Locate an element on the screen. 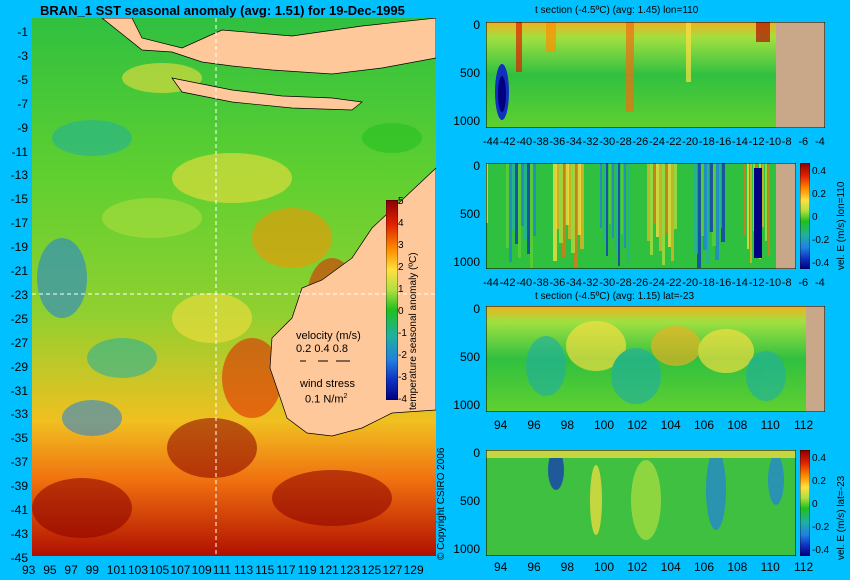 Image resolution: width=850 pixels, height=580 pixels. panel1-x-tick: -30 is located at coordinates (607, 142).